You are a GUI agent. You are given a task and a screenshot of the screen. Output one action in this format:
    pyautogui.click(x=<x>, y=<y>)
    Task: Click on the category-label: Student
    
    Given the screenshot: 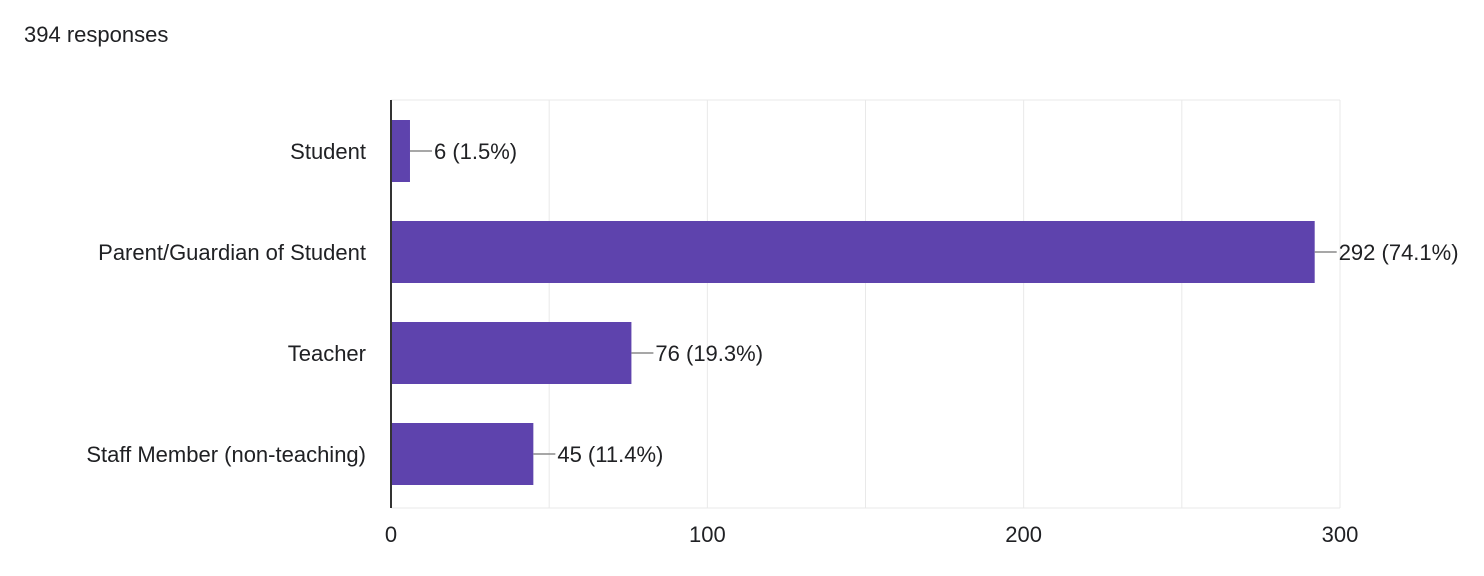 What is the action you would take?
    pyautogui.click(x=328, y=151)
    